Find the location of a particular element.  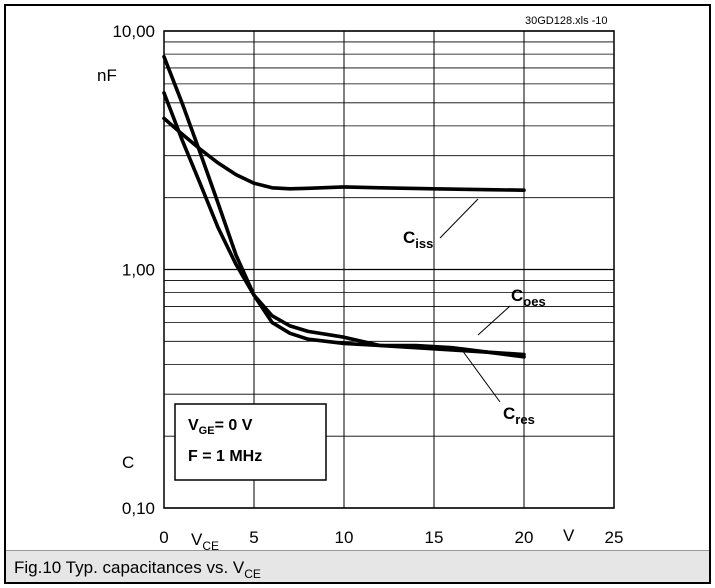

legend-box: VGE= 0 V F = 1 MHz is located at coordinates (250, 442).